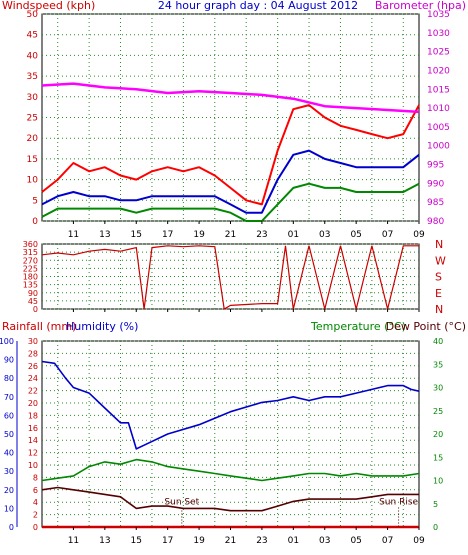  Describe the element at coordinates (9, 360) in the screenshot. I see `humidity-tick-label: 90` at that location.